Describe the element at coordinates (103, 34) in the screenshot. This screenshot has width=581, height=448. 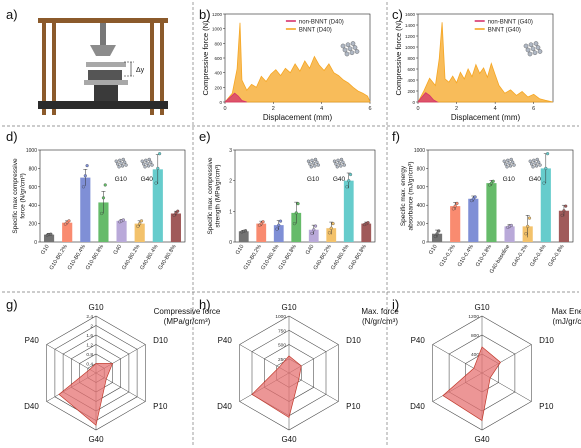
I see `apparatus-crosshead-rod` at that location.